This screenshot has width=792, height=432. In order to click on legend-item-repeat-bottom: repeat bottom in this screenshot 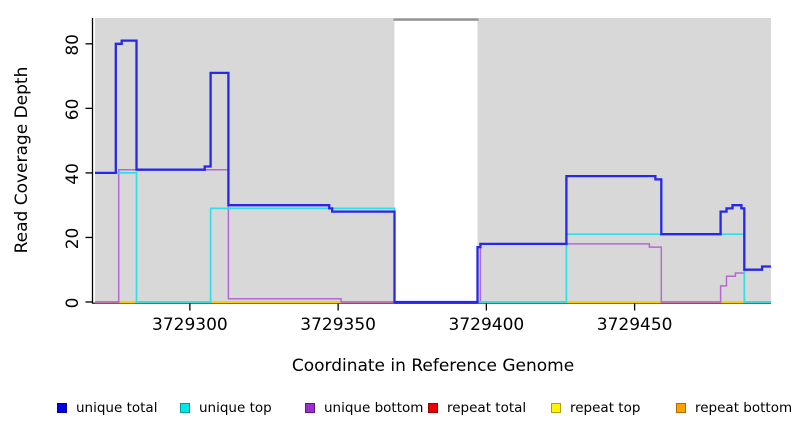, I will do `click(734, 408)`.